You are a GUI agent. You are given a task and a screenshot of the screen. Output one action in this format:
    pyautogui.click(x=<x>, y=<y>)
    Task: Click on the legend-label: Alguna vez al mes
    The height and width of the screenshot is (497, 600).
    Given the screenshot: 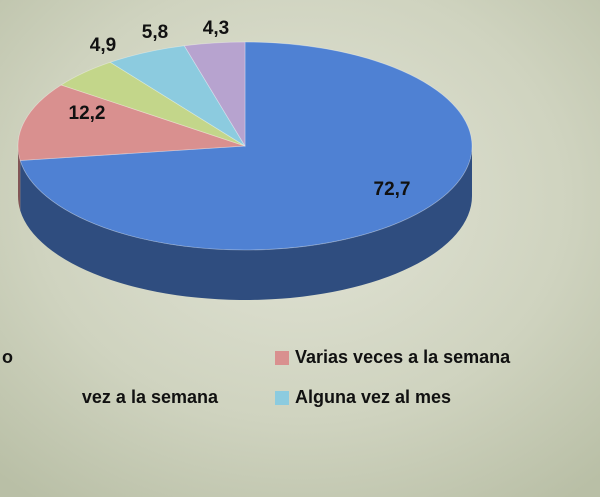 What is the action you would take?
    pyautogui.click(x=373, y=397)
    